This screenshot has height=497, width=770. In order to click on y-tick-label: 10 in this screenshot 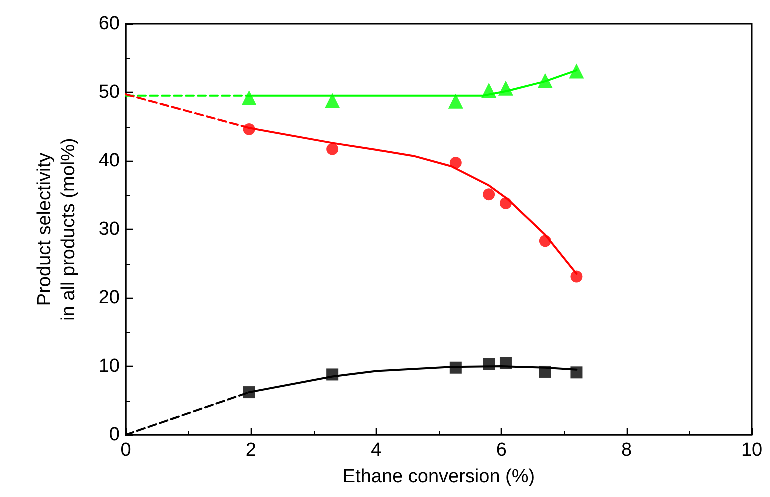, I will do `click(109, 366)`.